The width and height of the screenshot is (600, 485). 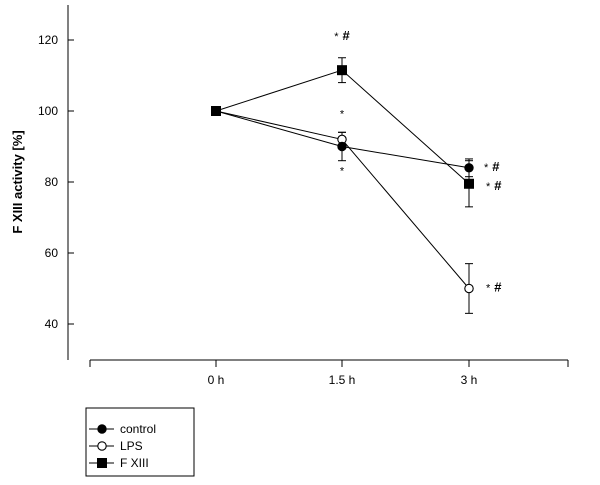 I want to click on legend-label: control, so click(x=138, y=429).